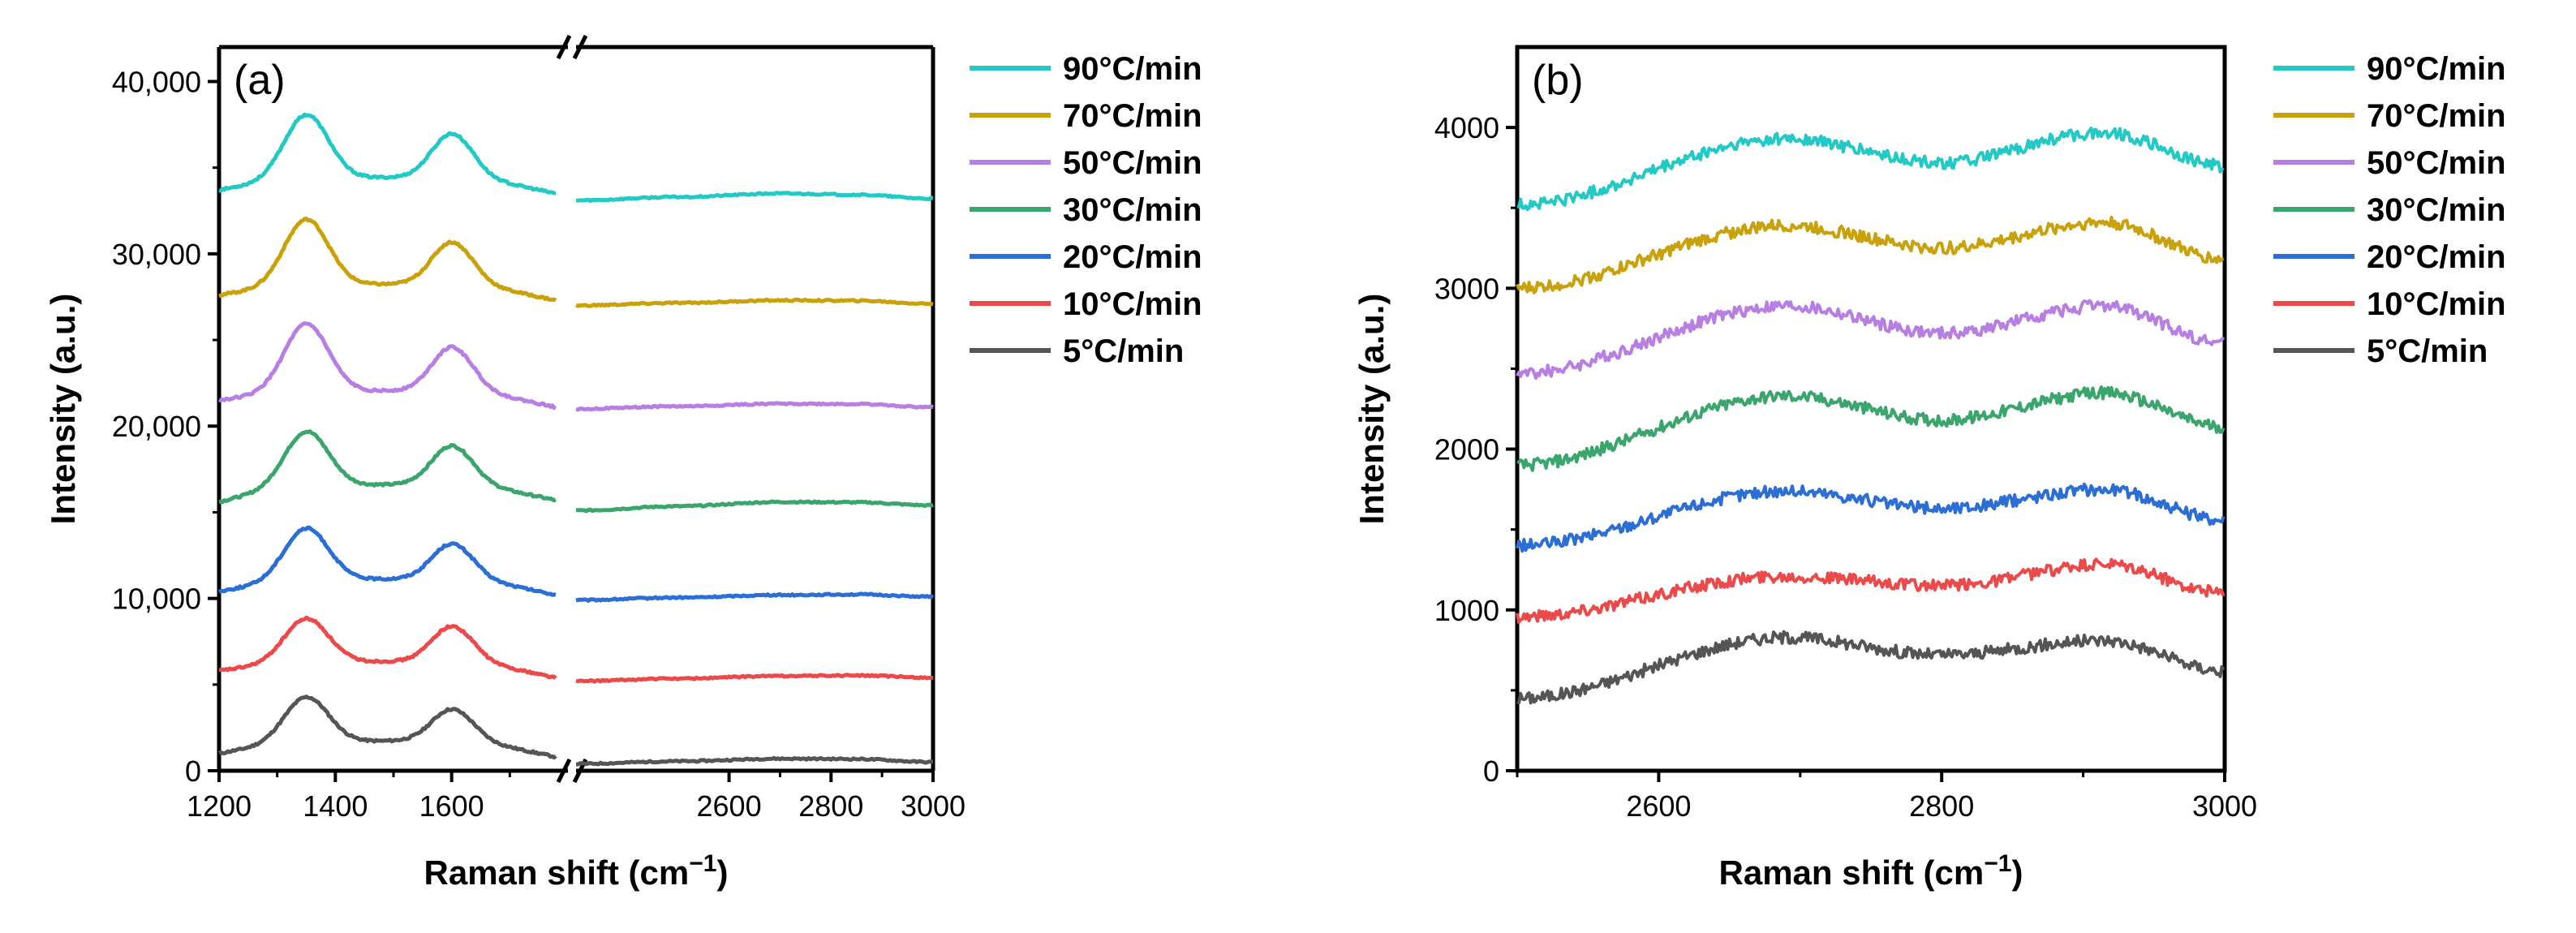  Describe the element at coordinates (754, 678) in the screenshot. I see `series-line-10°C/min-high-range` at that location.